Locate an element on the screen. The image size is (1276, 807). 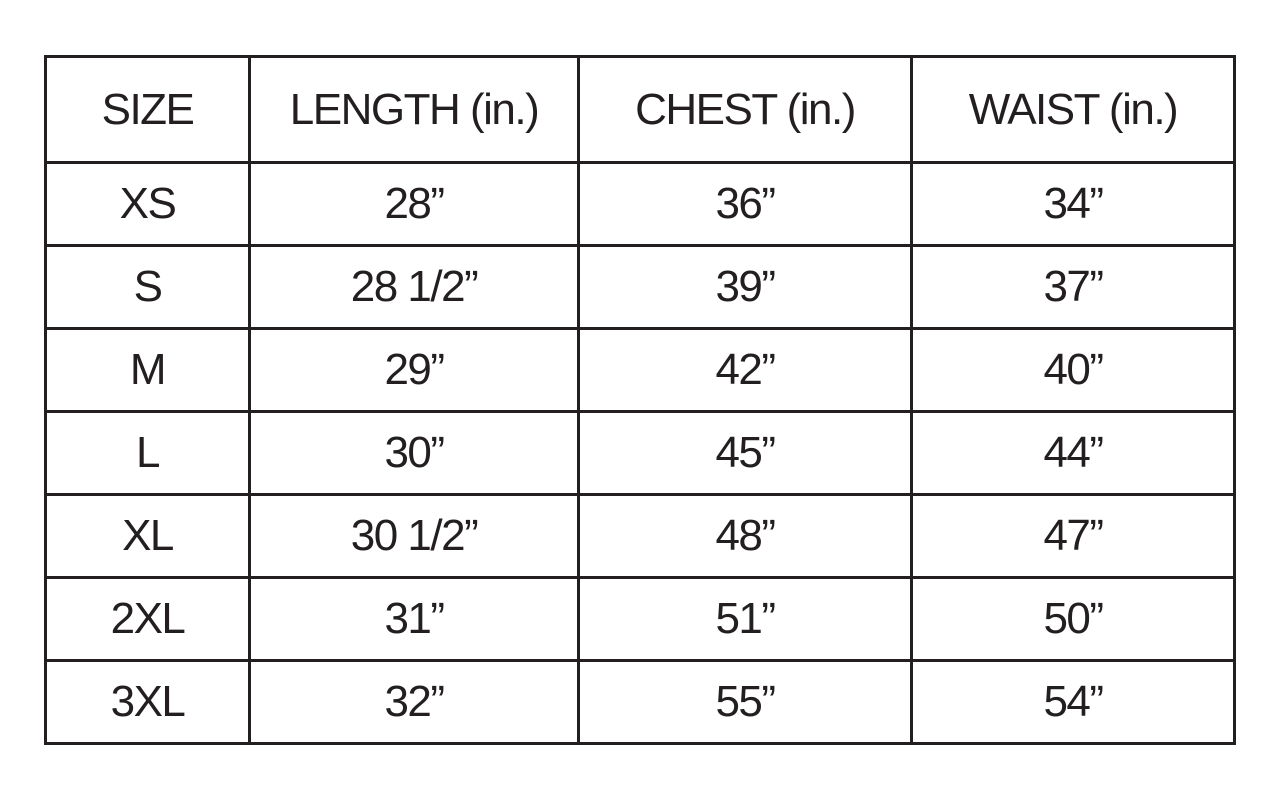
cell-size: XL is located at coordinates (147, 536).